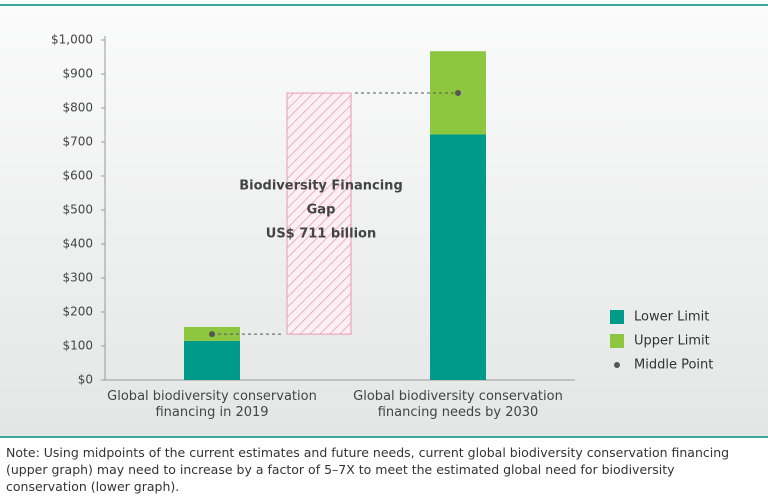  I want to click on y-tick-label: $800, so click(77, 108).